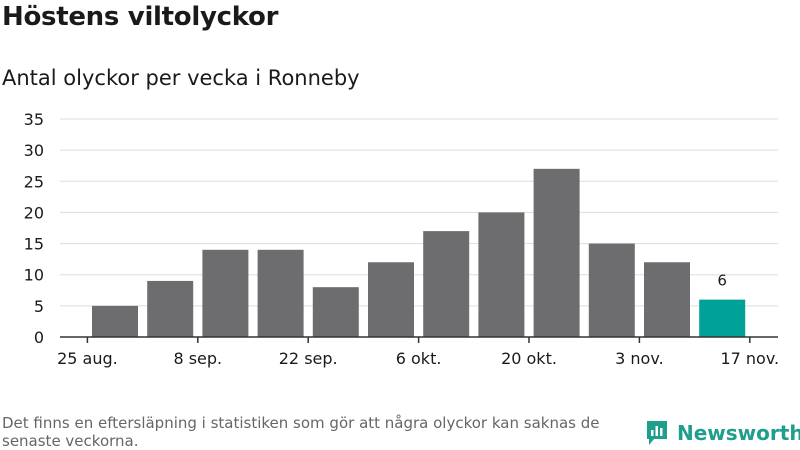 The image size is (800, 450). Describe the element at coordinates (308, 358) in the screenshot. I see `x-tick-label: 22 sep.` at that location.